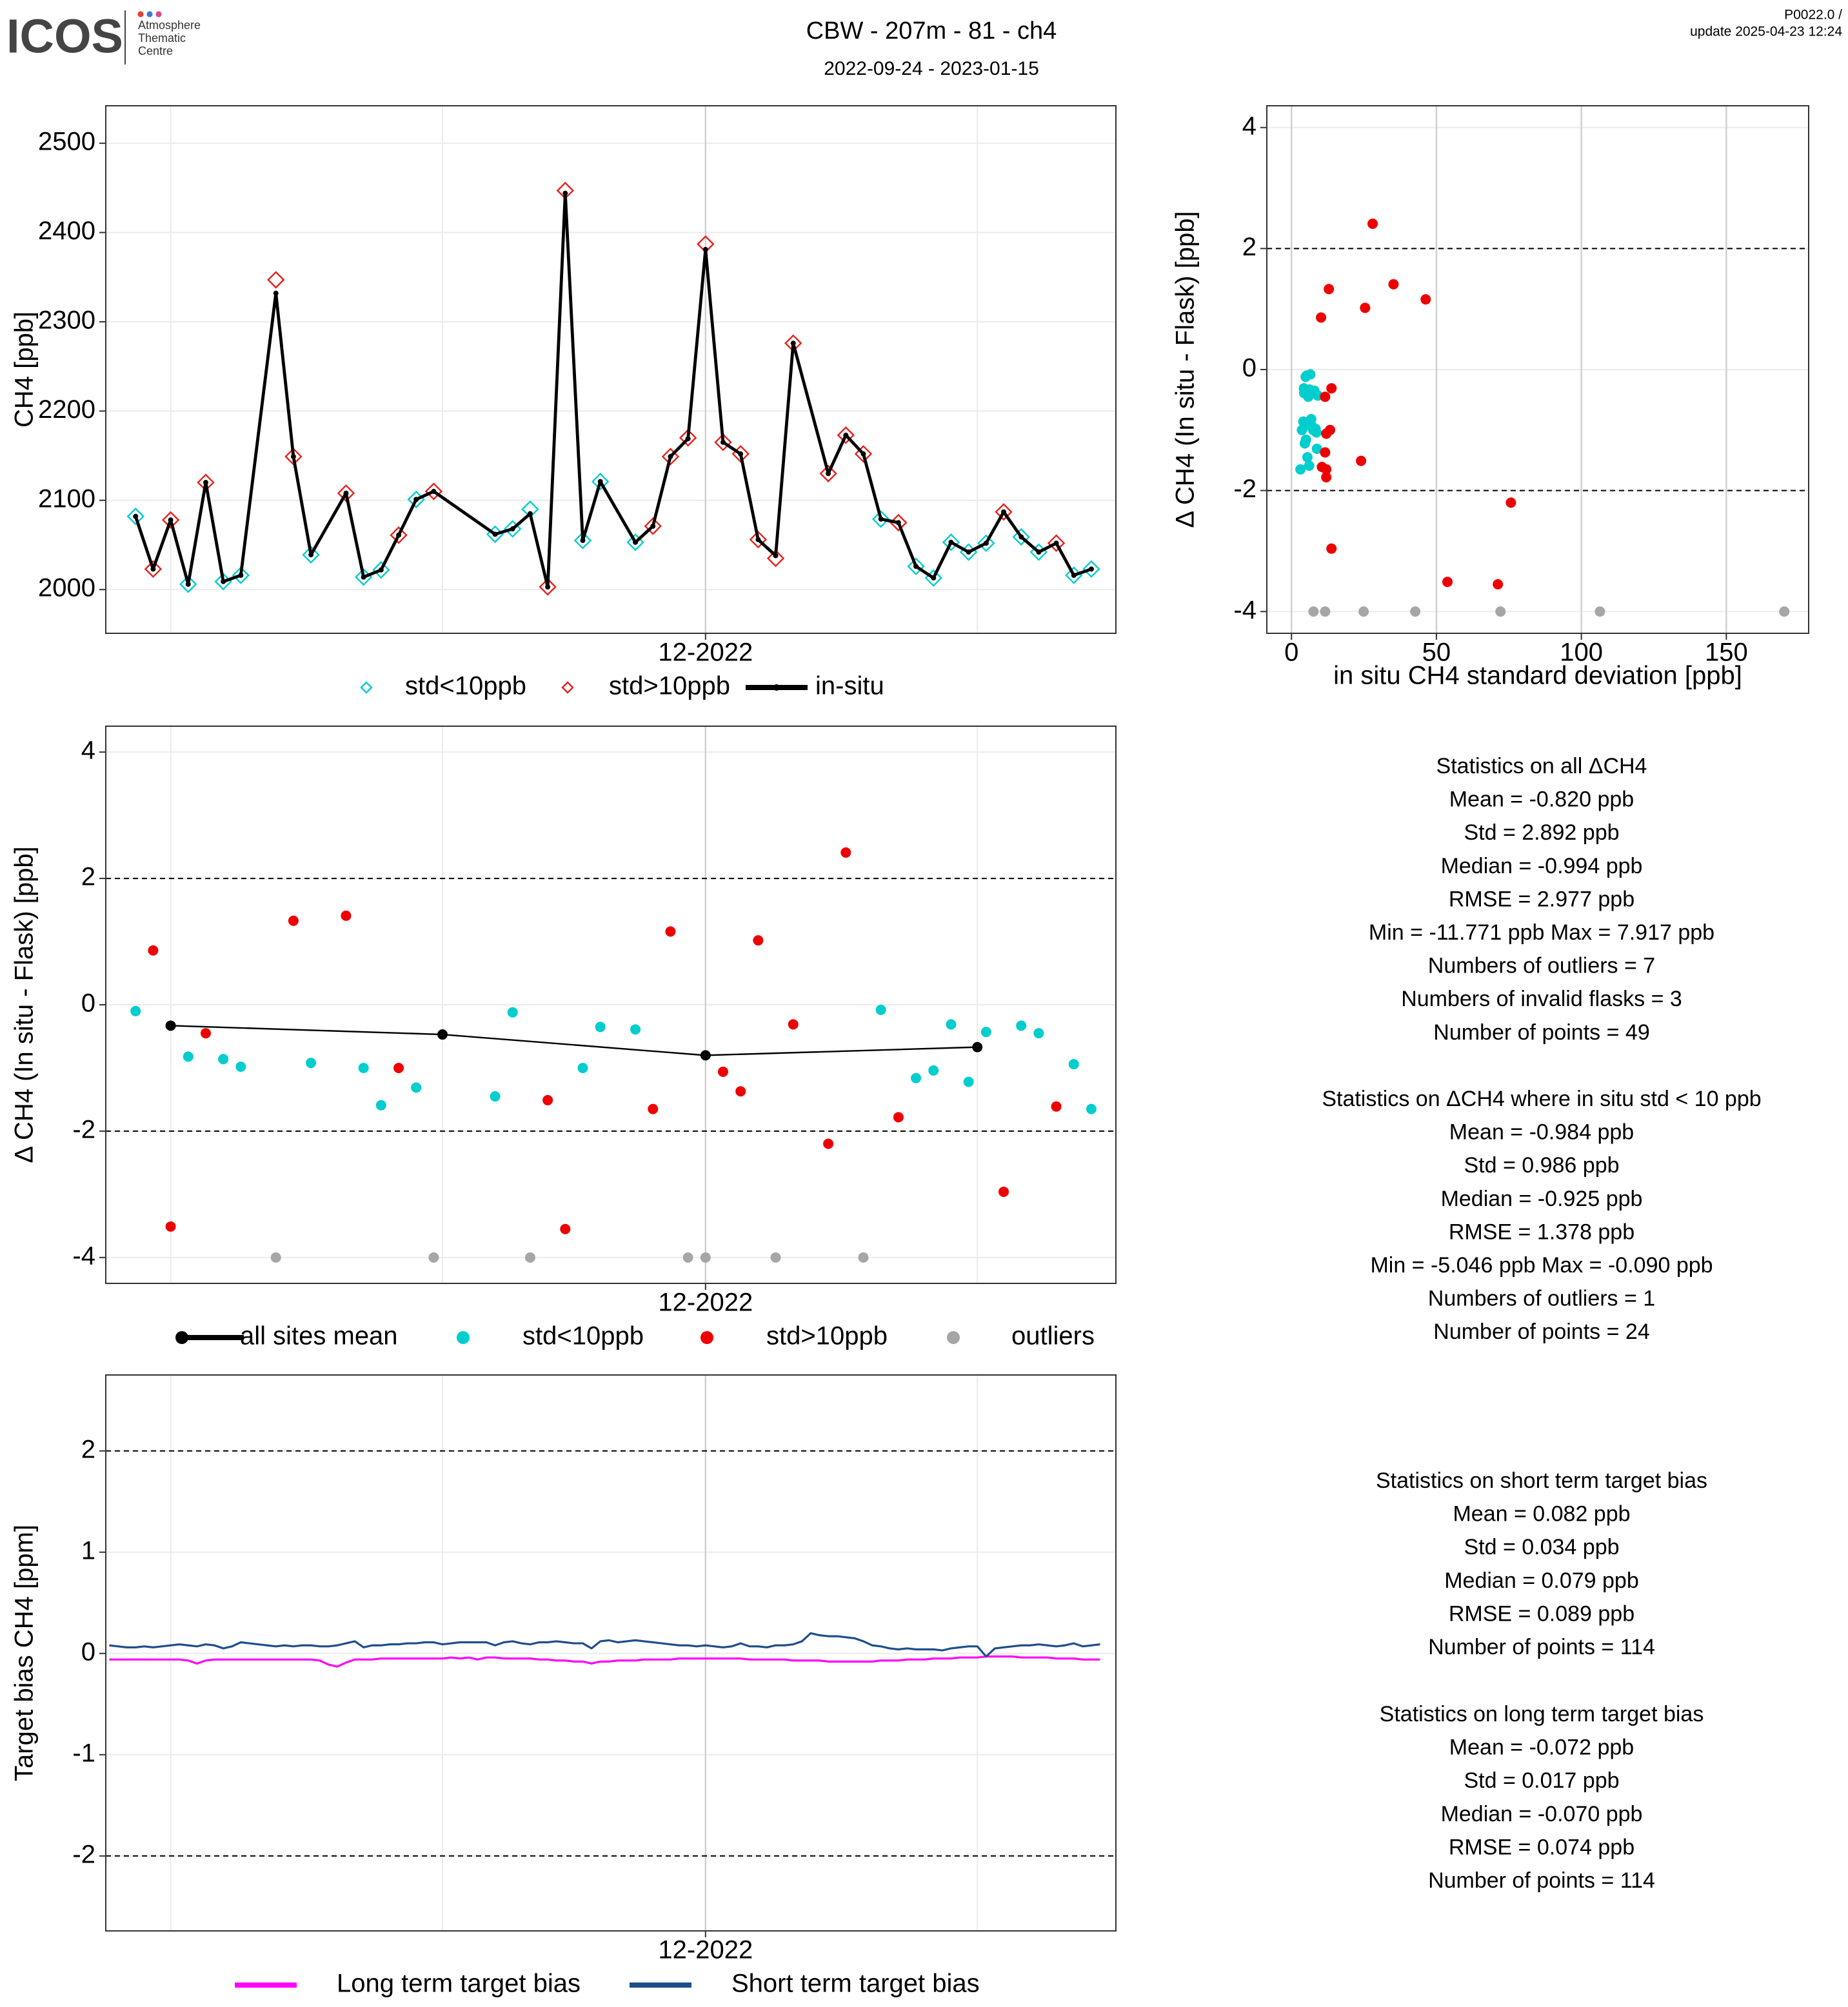 The image size is (1848, 2007). I want to click on legend-label: std>10ppb, so click(669, 686).